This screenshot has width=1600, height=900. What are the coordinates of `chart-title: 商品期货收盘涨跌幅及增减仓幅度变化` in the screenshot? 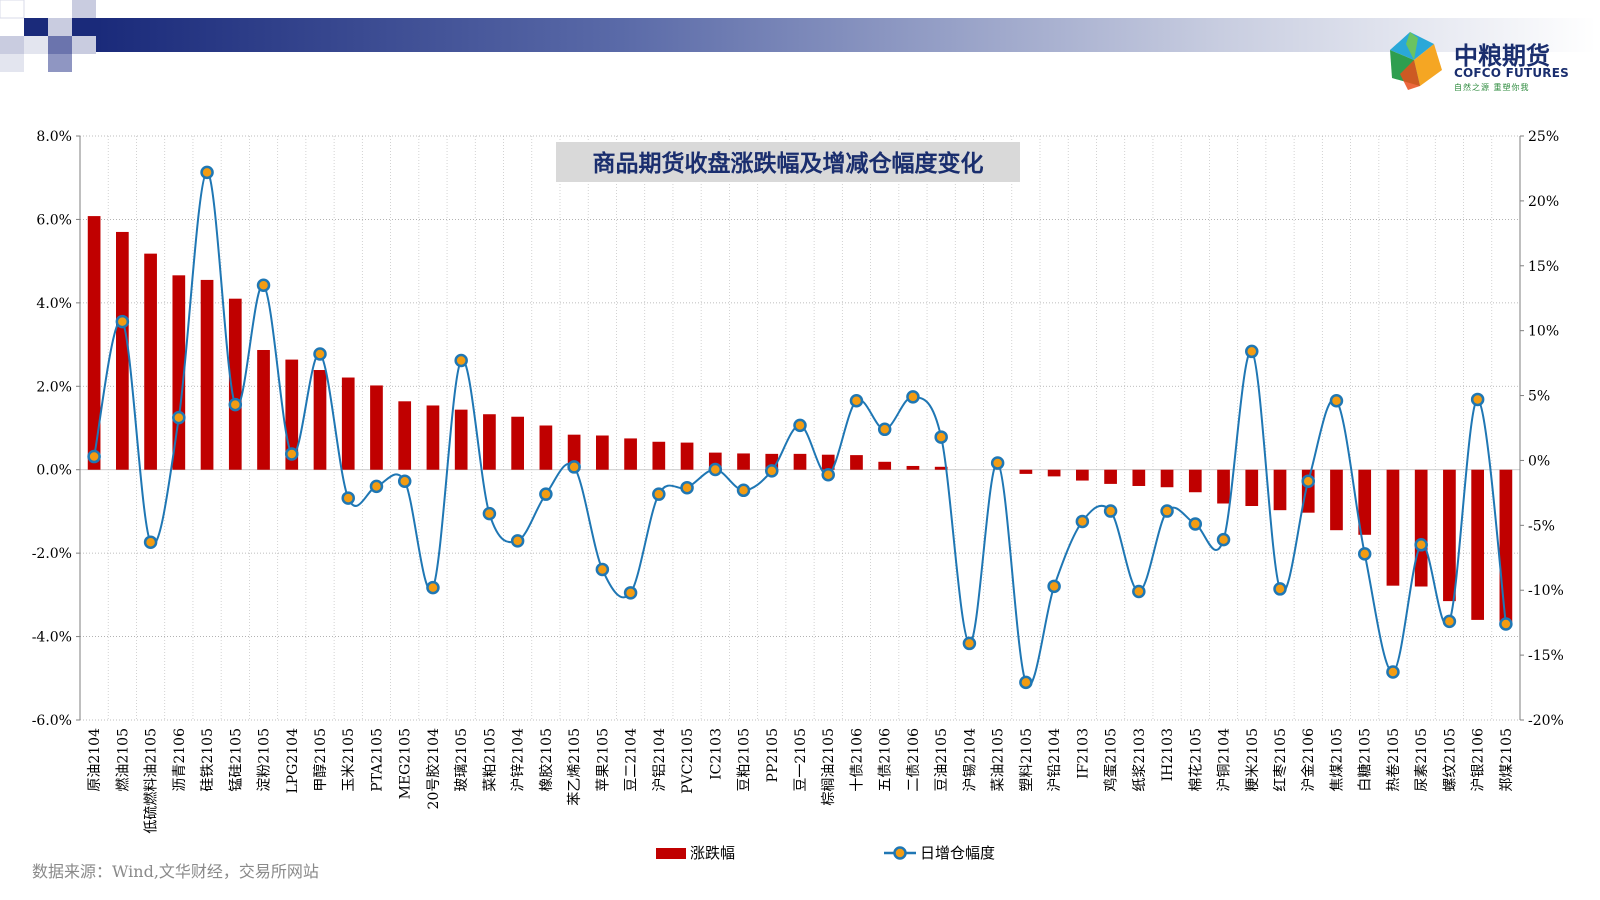 It's located at (788, 163).